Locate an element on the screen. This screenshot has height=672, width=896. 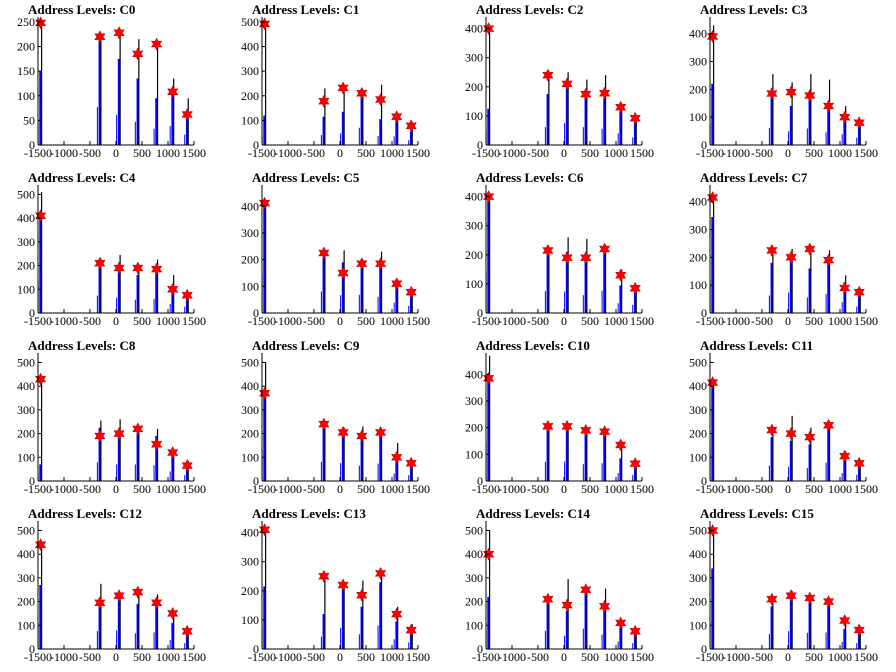
y-tick-label: 100 is located at coordinates (474, 625).